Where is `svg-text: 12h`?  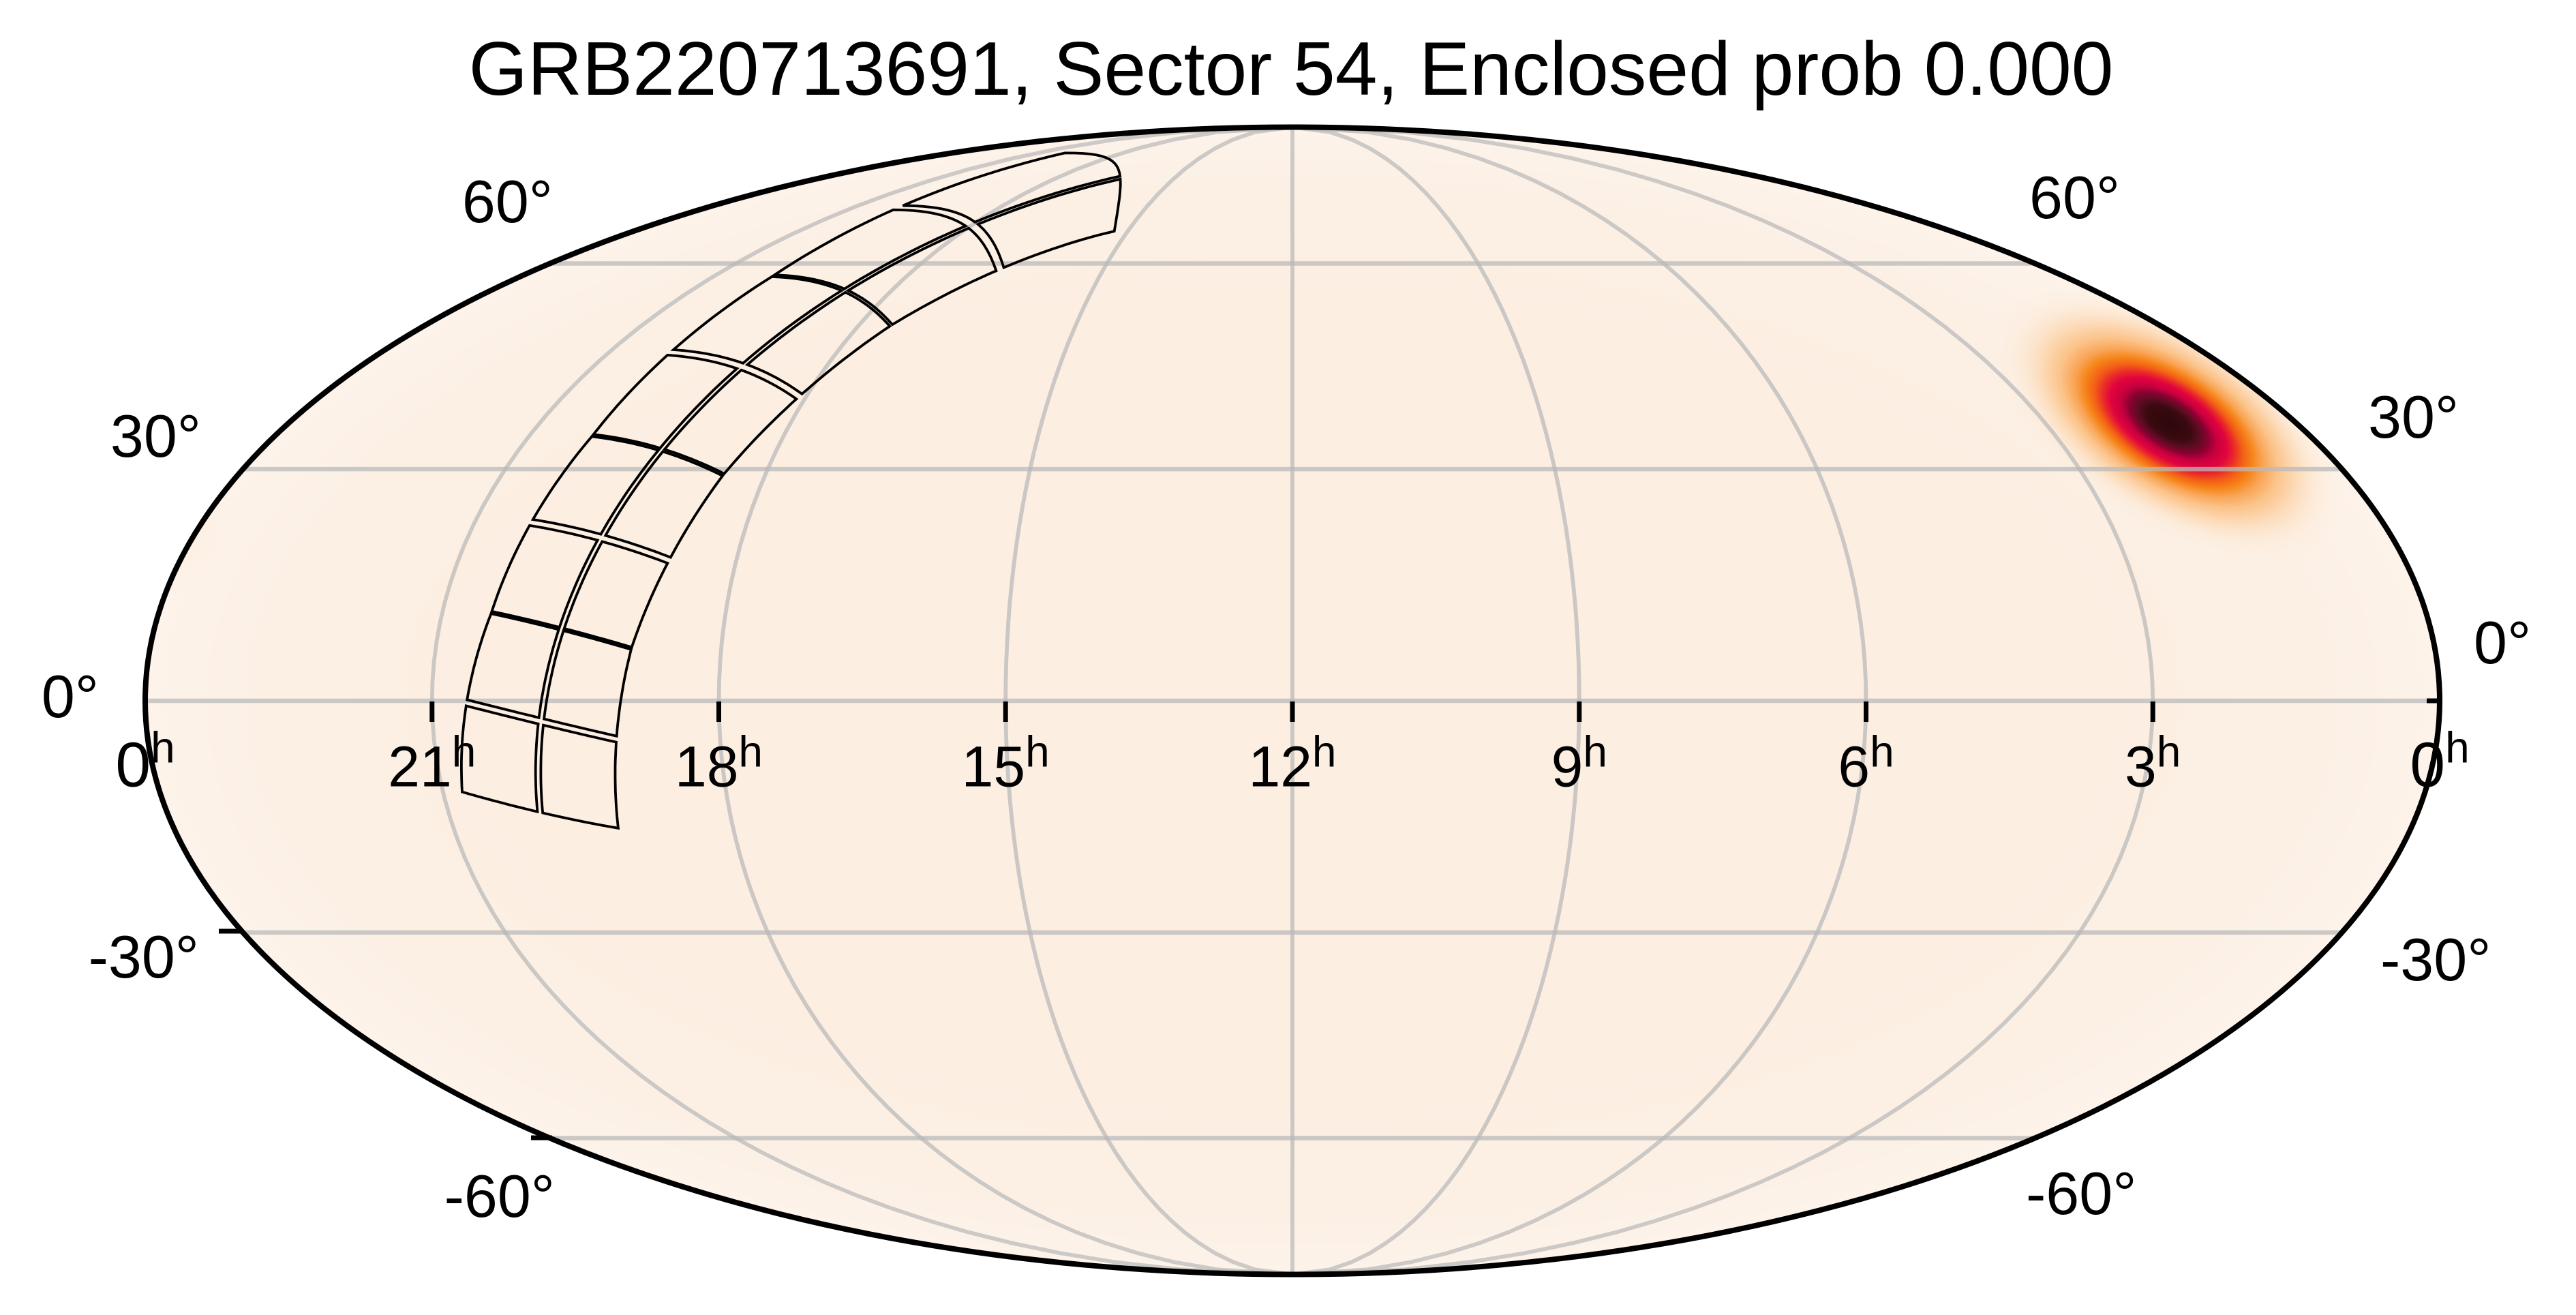 svg-text: 12h is located at coordinates (1292, 763).